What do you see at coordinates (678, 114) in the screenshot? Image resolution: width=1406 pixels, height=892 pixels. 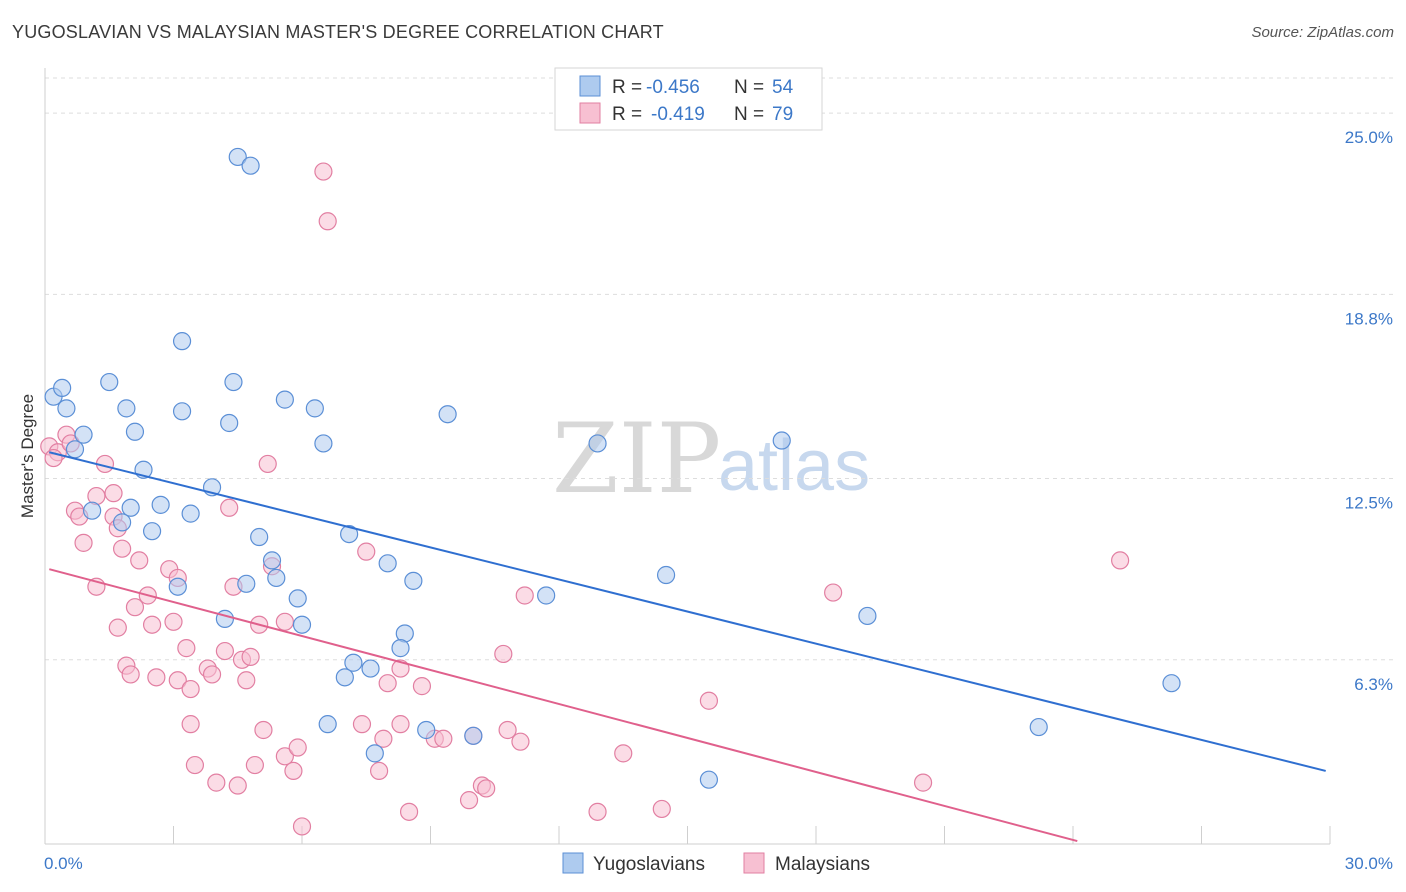 I see `legend-r-value-2: -0.419` at bounding box center [678, 114].